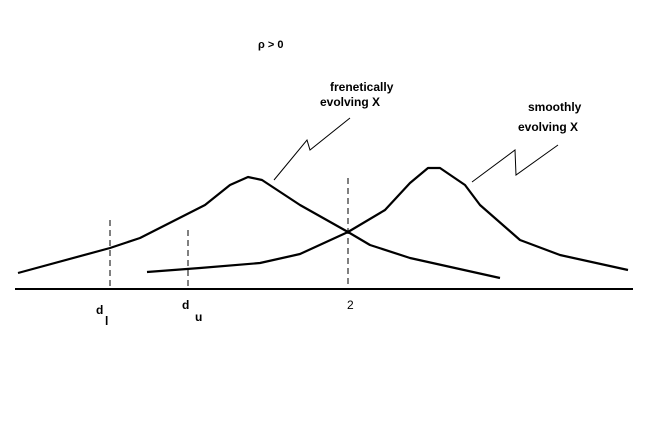 The width and height of the screenshot is (650, 444). What do you see at coordinates (270, 45) in the screenshot?
I see `condition-label: ρ > 0` at bounding box center [270, 45].